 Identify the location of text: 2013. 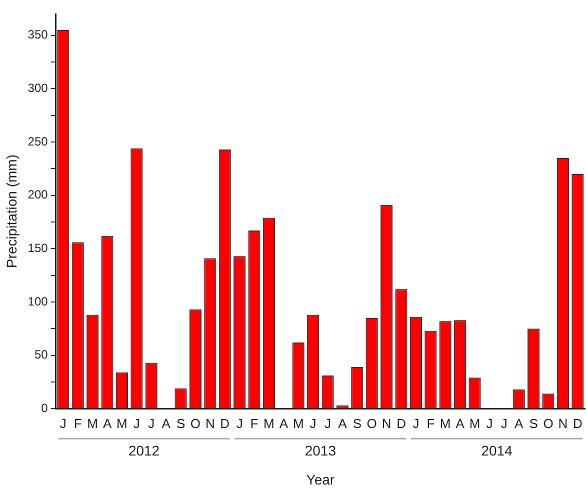
(320, 450).